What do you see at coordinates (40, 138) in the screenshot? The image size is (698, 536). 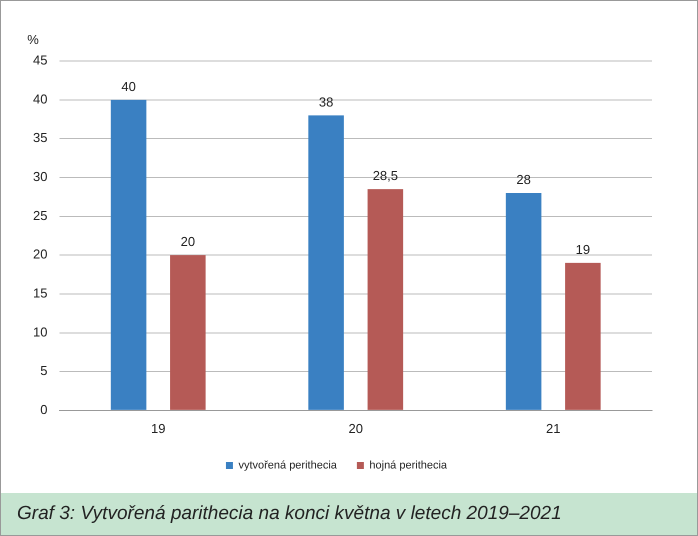 I see `y-tick-label: 35` at bounding box center [40, 138].